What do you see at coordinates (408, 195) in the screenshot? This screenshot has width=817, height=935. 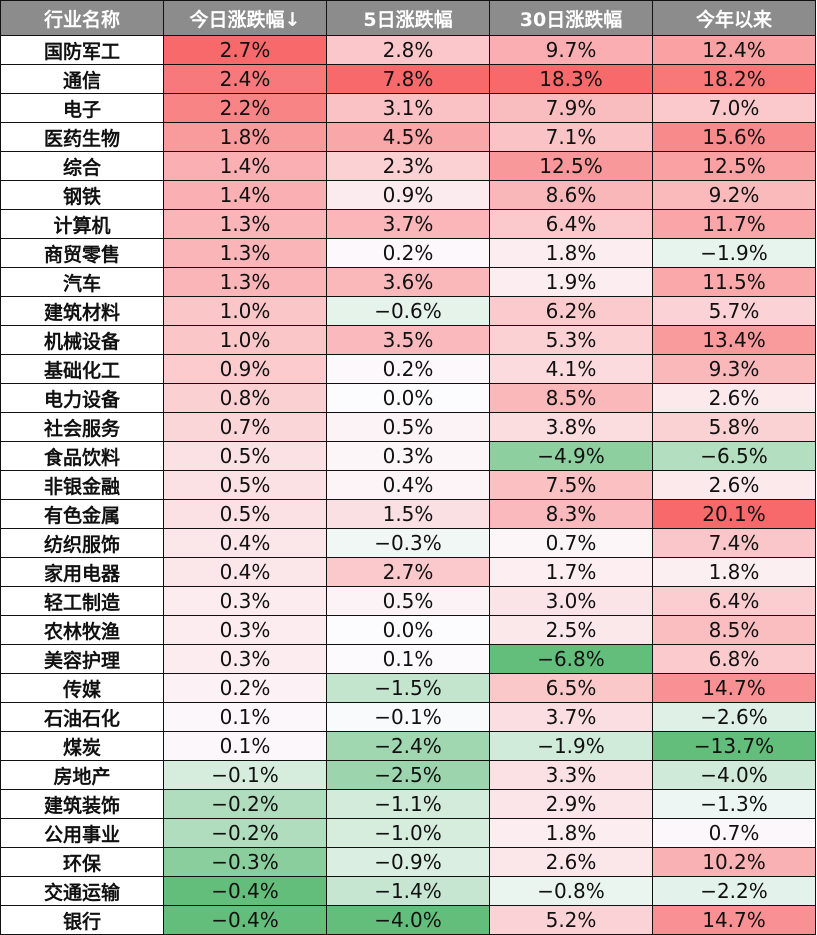 I see `5day-change-cell: 0.9%` at bounding box center [408, 195].